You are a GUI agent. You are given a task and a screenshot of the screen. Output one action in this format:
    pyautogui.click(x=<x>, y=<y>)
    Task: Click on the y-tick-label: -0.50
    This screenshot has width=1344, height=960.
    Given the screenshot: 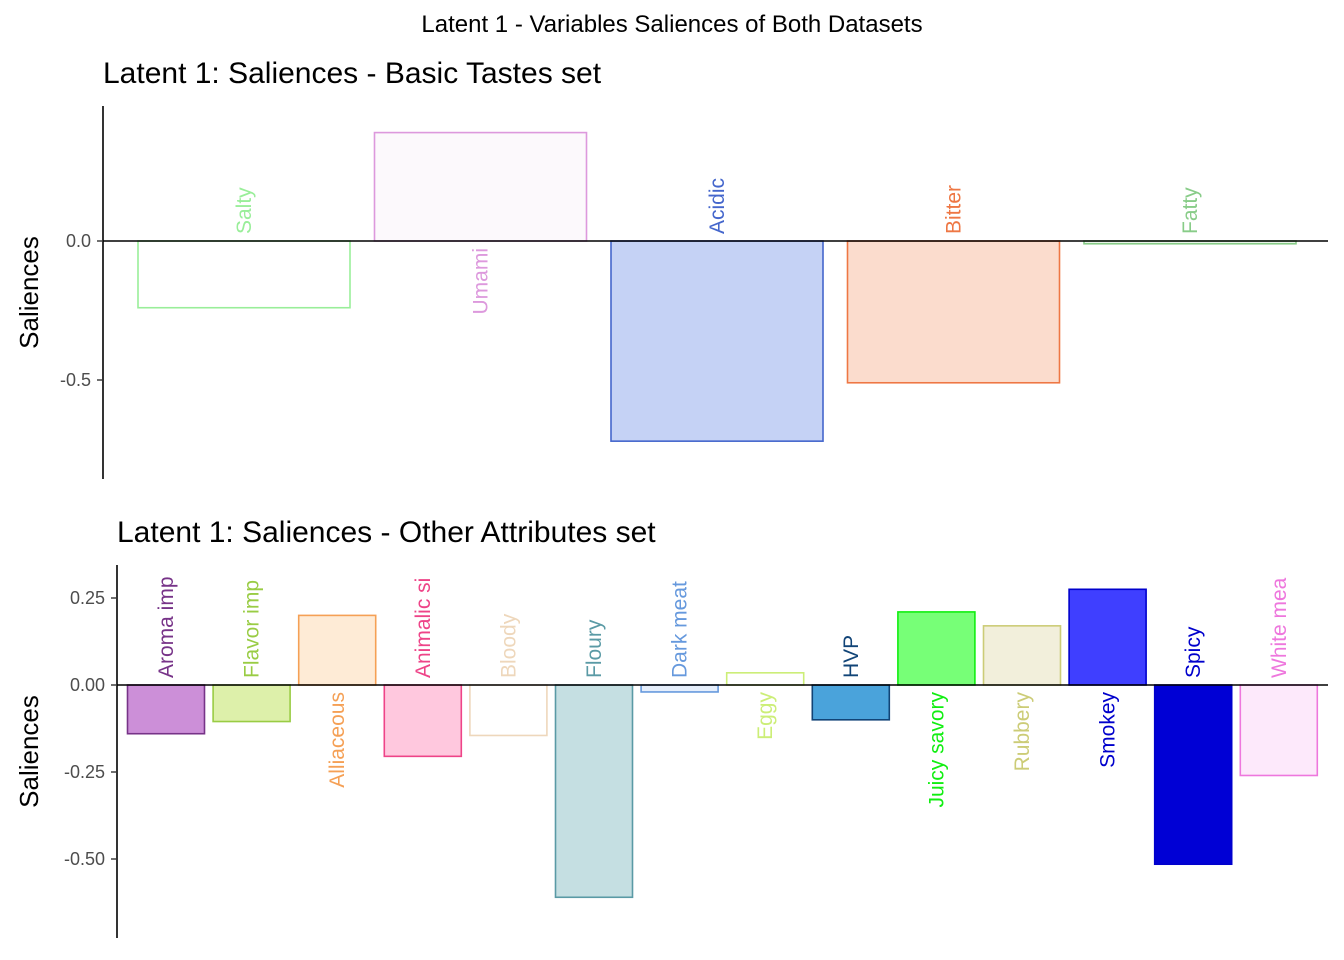 What is the action you would take?
    pyautogui.click(x=84, y=859)
    